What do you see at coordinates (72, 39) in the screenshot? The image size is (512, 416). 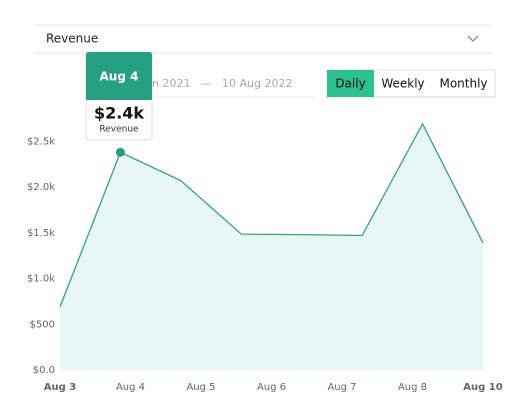 I see `dropdown-label: Revenue` at bounding box center [72, 39].